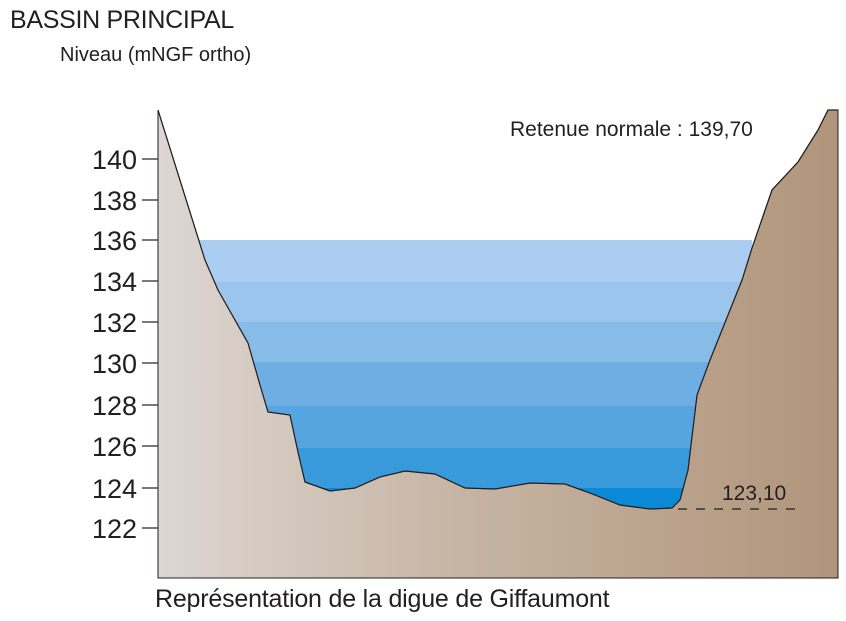 The image size is (846, 621). Describe the element at coordinates (114, 364) in the screenshot. I see `tick-label: 130` at that location.